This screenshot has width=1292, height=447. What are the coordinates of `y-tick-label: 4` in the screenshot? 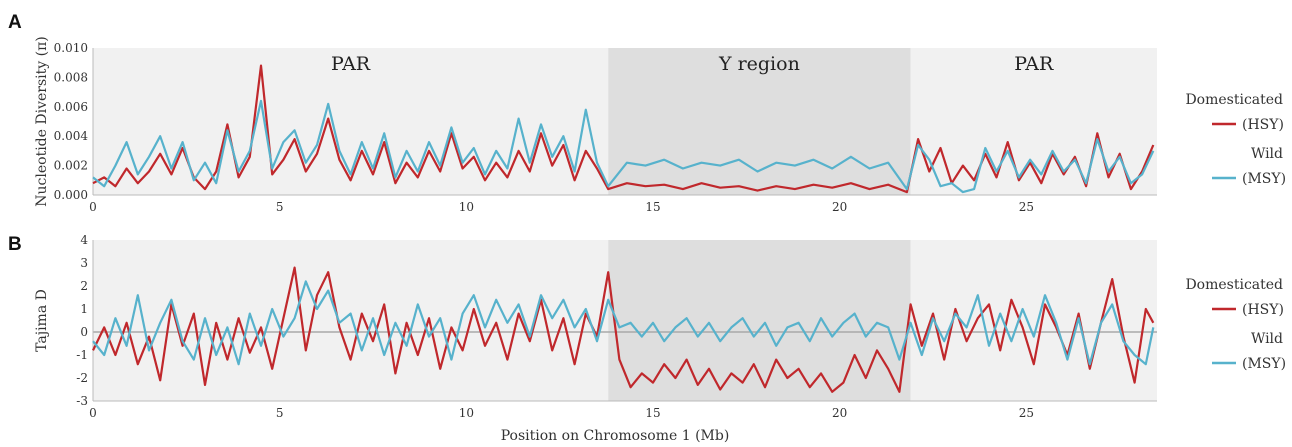 It's located at (84, 240).